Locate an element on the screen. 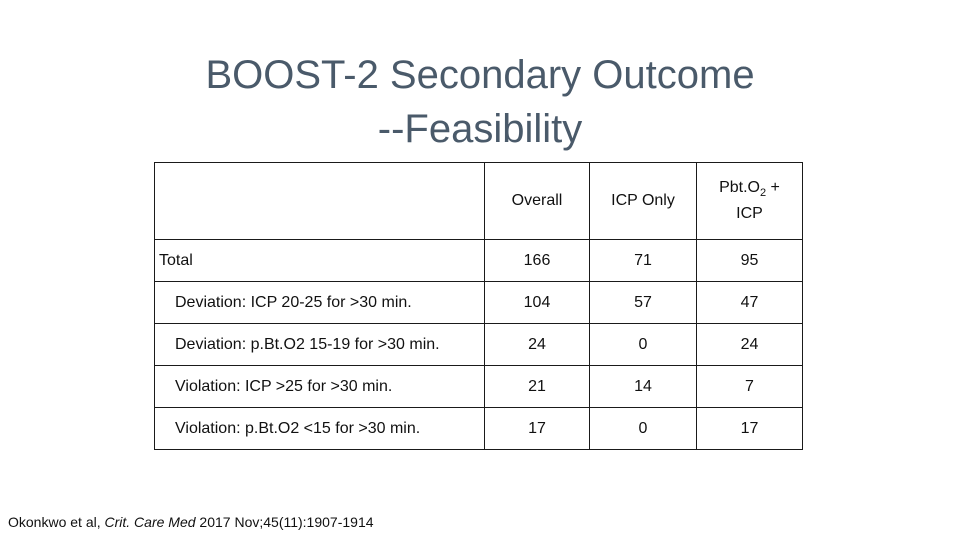 This screenshot has height=540, width=960. table-row: Total 166 71 95 is located at coordinates (478, 260).